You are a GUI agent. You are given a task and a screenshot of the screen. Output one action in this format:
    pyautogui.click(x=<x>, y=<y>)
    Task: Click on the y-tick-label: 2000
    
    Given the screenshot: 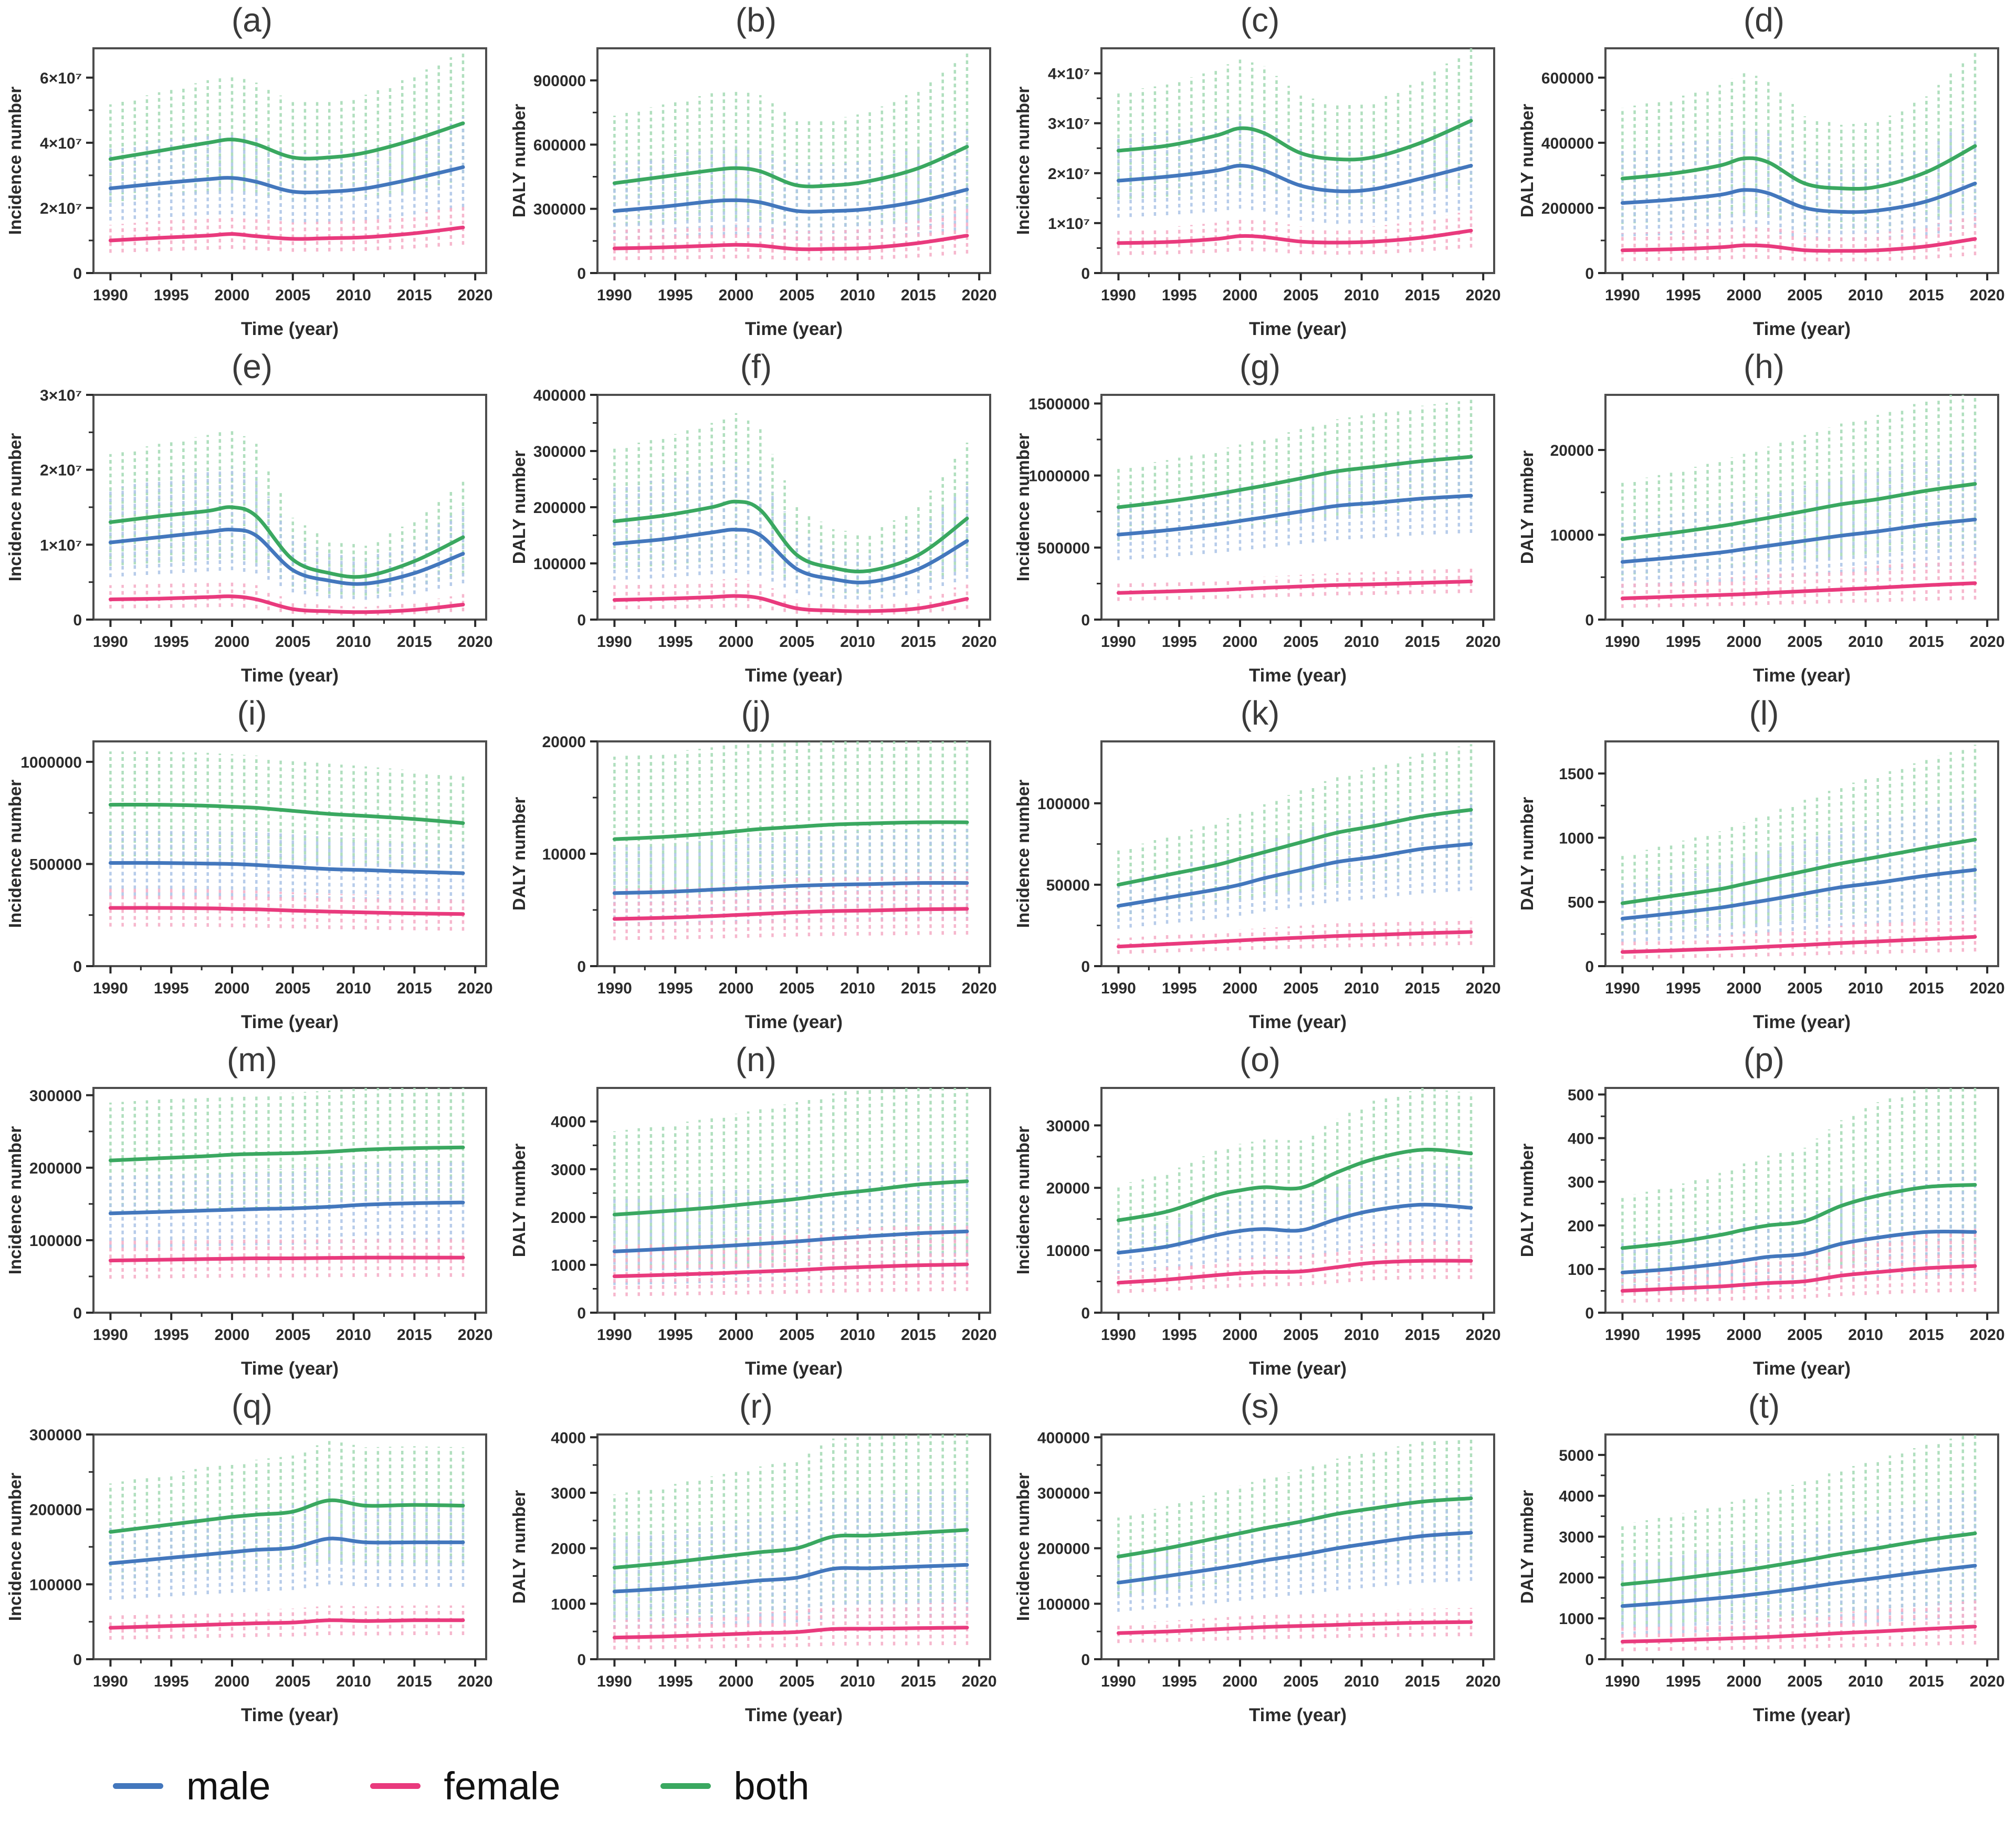 What is the action you would take?
    pyautogui.click(x=1576, y=1578)
    